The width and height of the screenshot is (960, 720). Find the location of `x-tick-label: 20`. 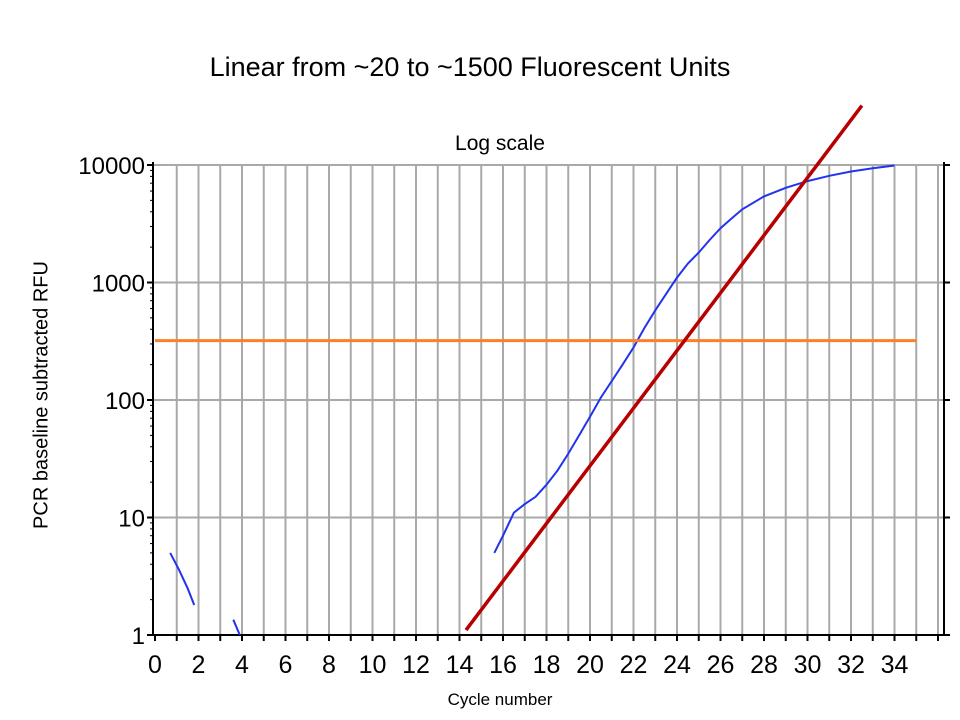

x-tick-label: 20 is located at coordinates (590, 665).